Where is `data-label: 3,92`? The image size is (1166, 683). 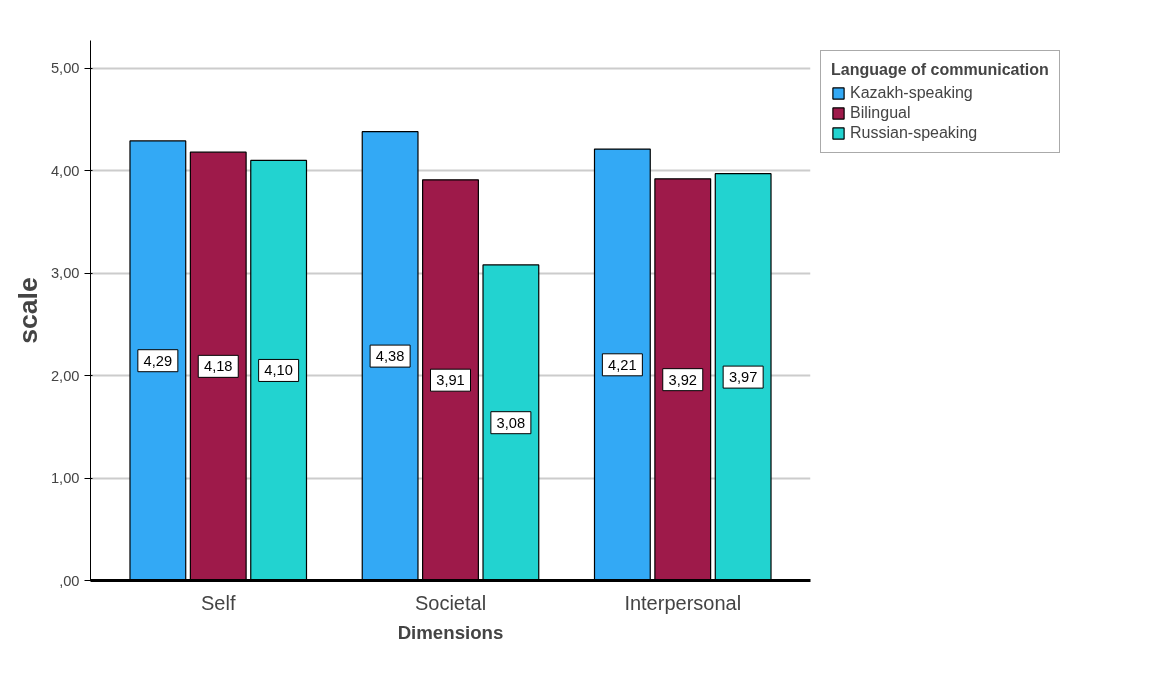
data-label: 3,92 is located at coordinates (683, 379).